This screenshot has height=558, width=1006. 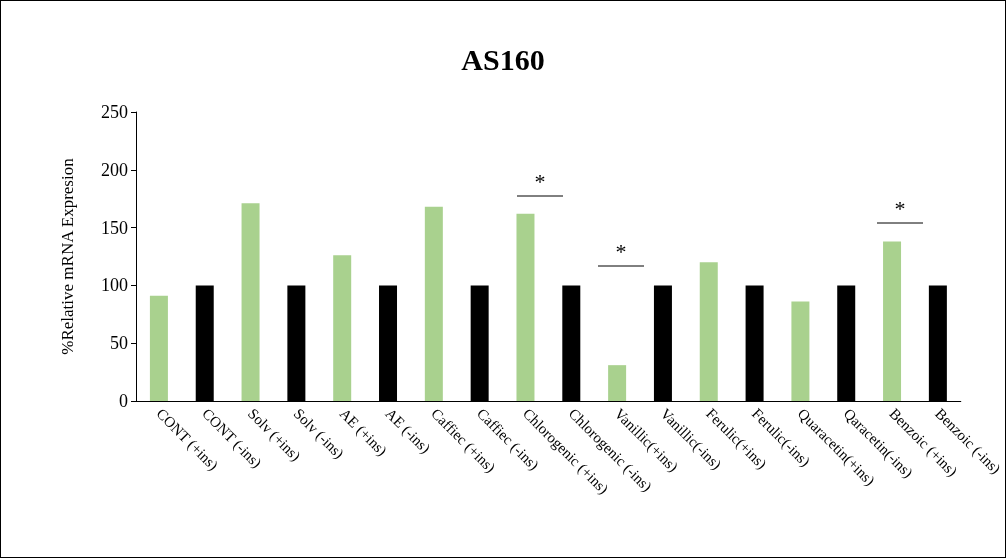 I want to click on chart-title: AS160, so click(x=503, y=59).